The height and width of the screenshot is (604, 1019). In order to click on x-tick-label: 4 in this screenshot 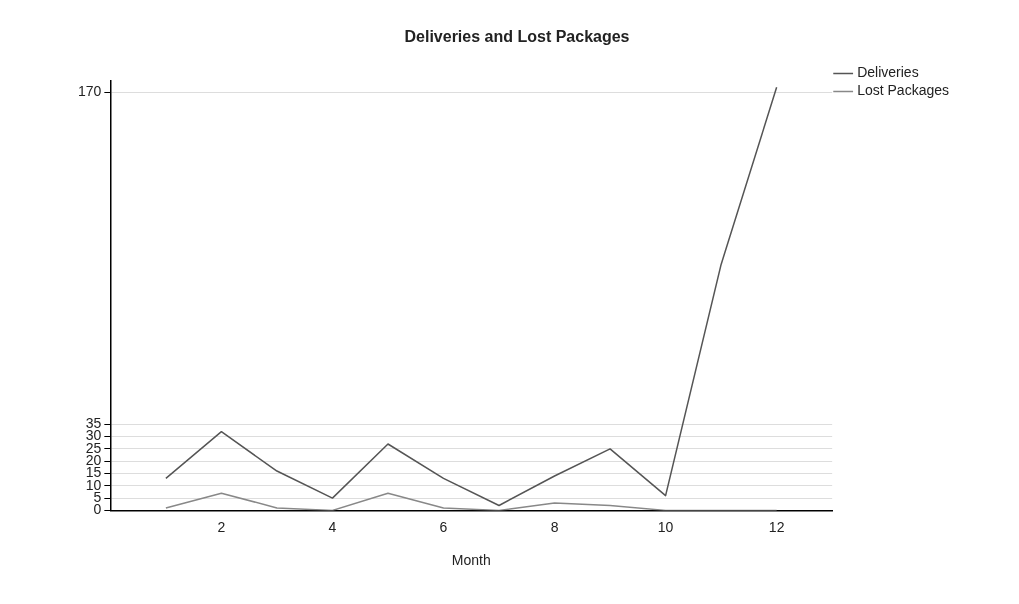, I will do `click(332, 526)`.